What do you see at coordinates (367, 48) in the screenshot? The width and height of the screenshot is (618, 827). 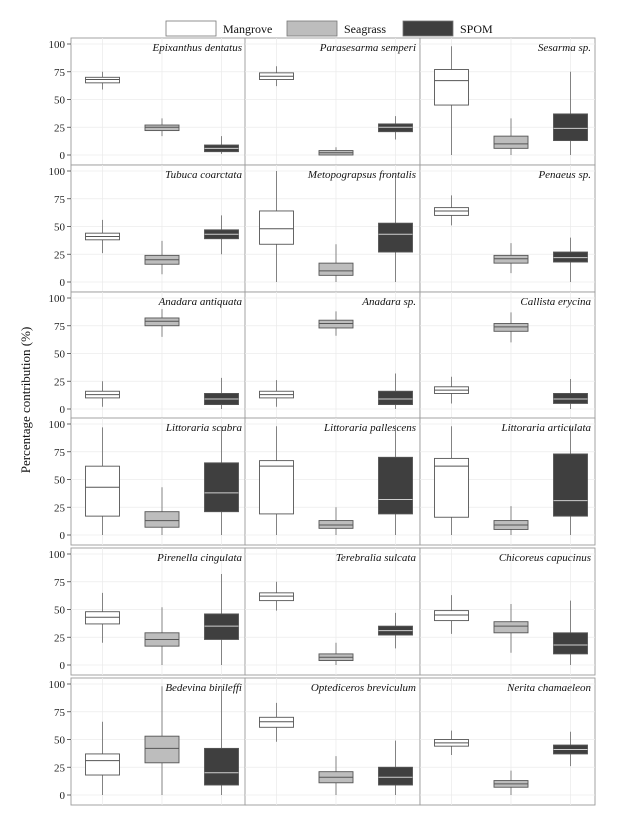 I see `panel-title: Parasesarma semperi` at bounding box center [367, 48].